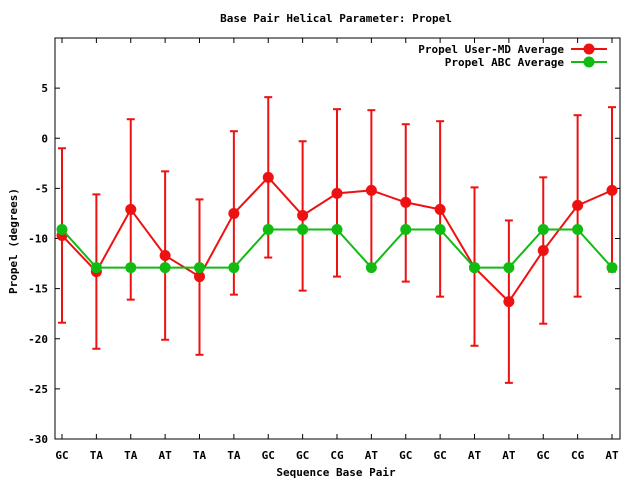  I want to click on y-tick-label: -25, so click(38, 389).